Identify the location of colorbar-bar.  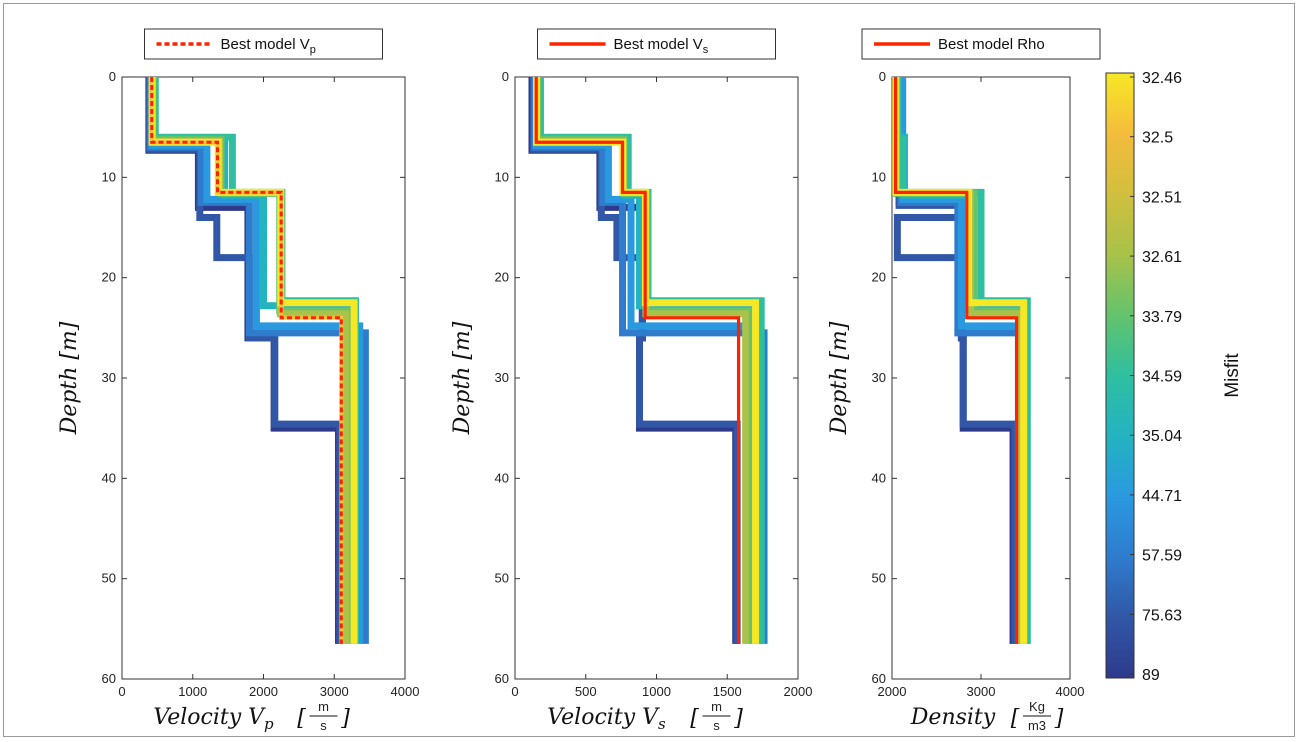
(1120, 375).